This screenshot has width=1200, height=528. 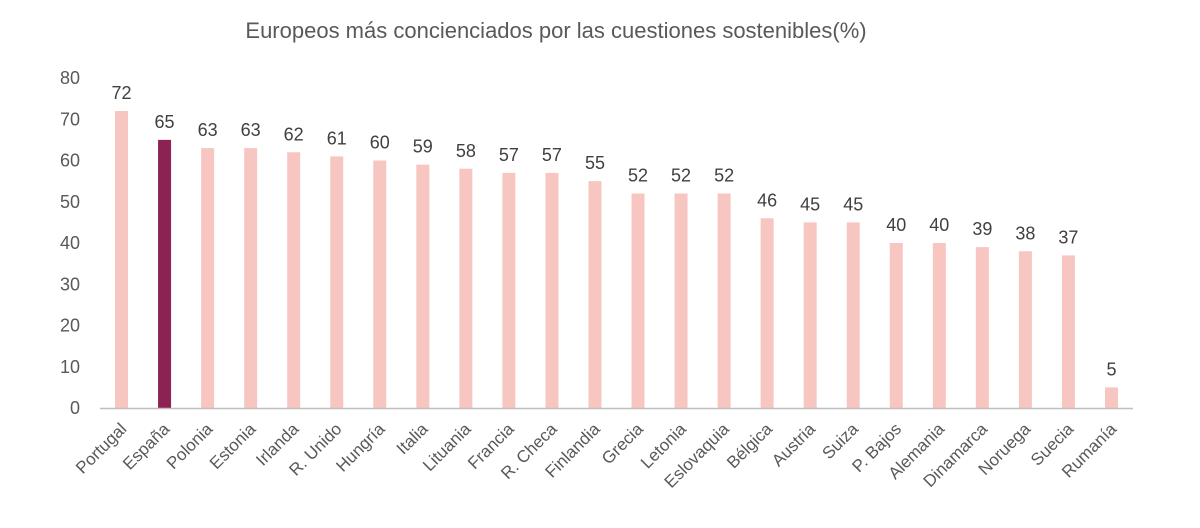 I want to click on data-label: 65, so click(x=165, y=122).